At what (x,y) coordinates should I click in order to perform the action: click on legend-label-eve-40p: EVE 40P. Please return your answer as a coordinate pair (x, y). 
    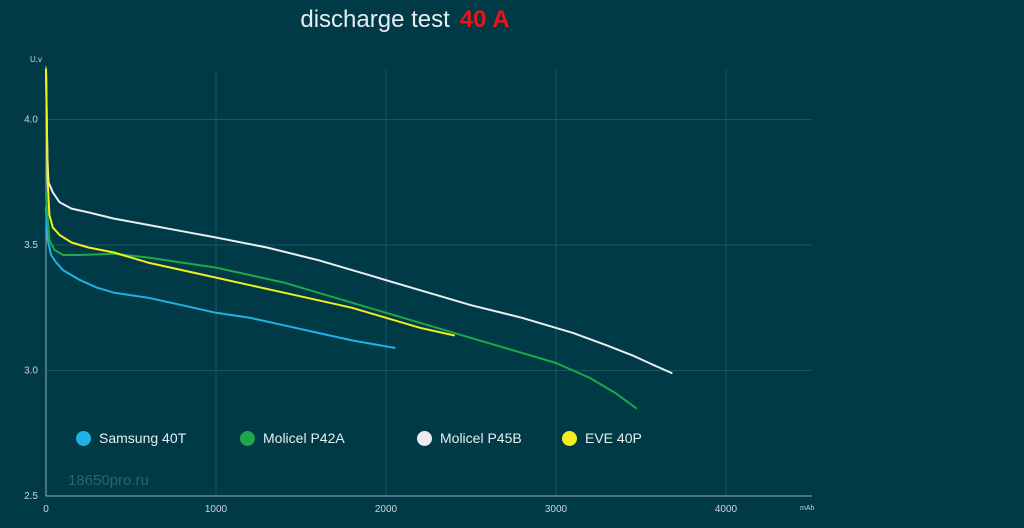
    Looking at the image, I should click on (613, 438).